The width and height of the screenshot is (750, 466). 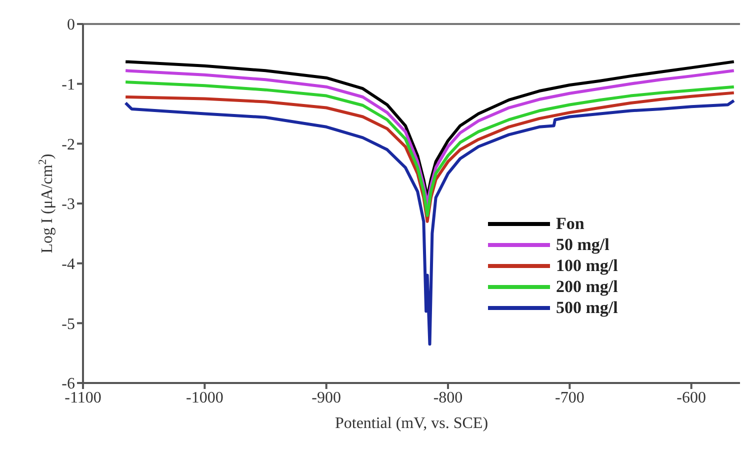 What do you see at coordinates (691, 397) in the screenshot?
I see `x-tick-label: -600` at bounding box center [691, 397].